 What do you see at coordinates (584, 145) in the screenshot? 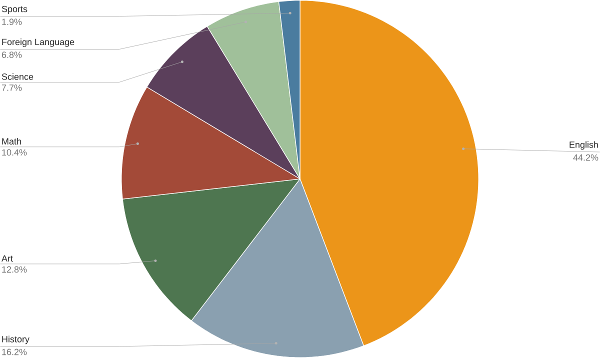
I see `slice-label: English` at bounding box center [584, 145].